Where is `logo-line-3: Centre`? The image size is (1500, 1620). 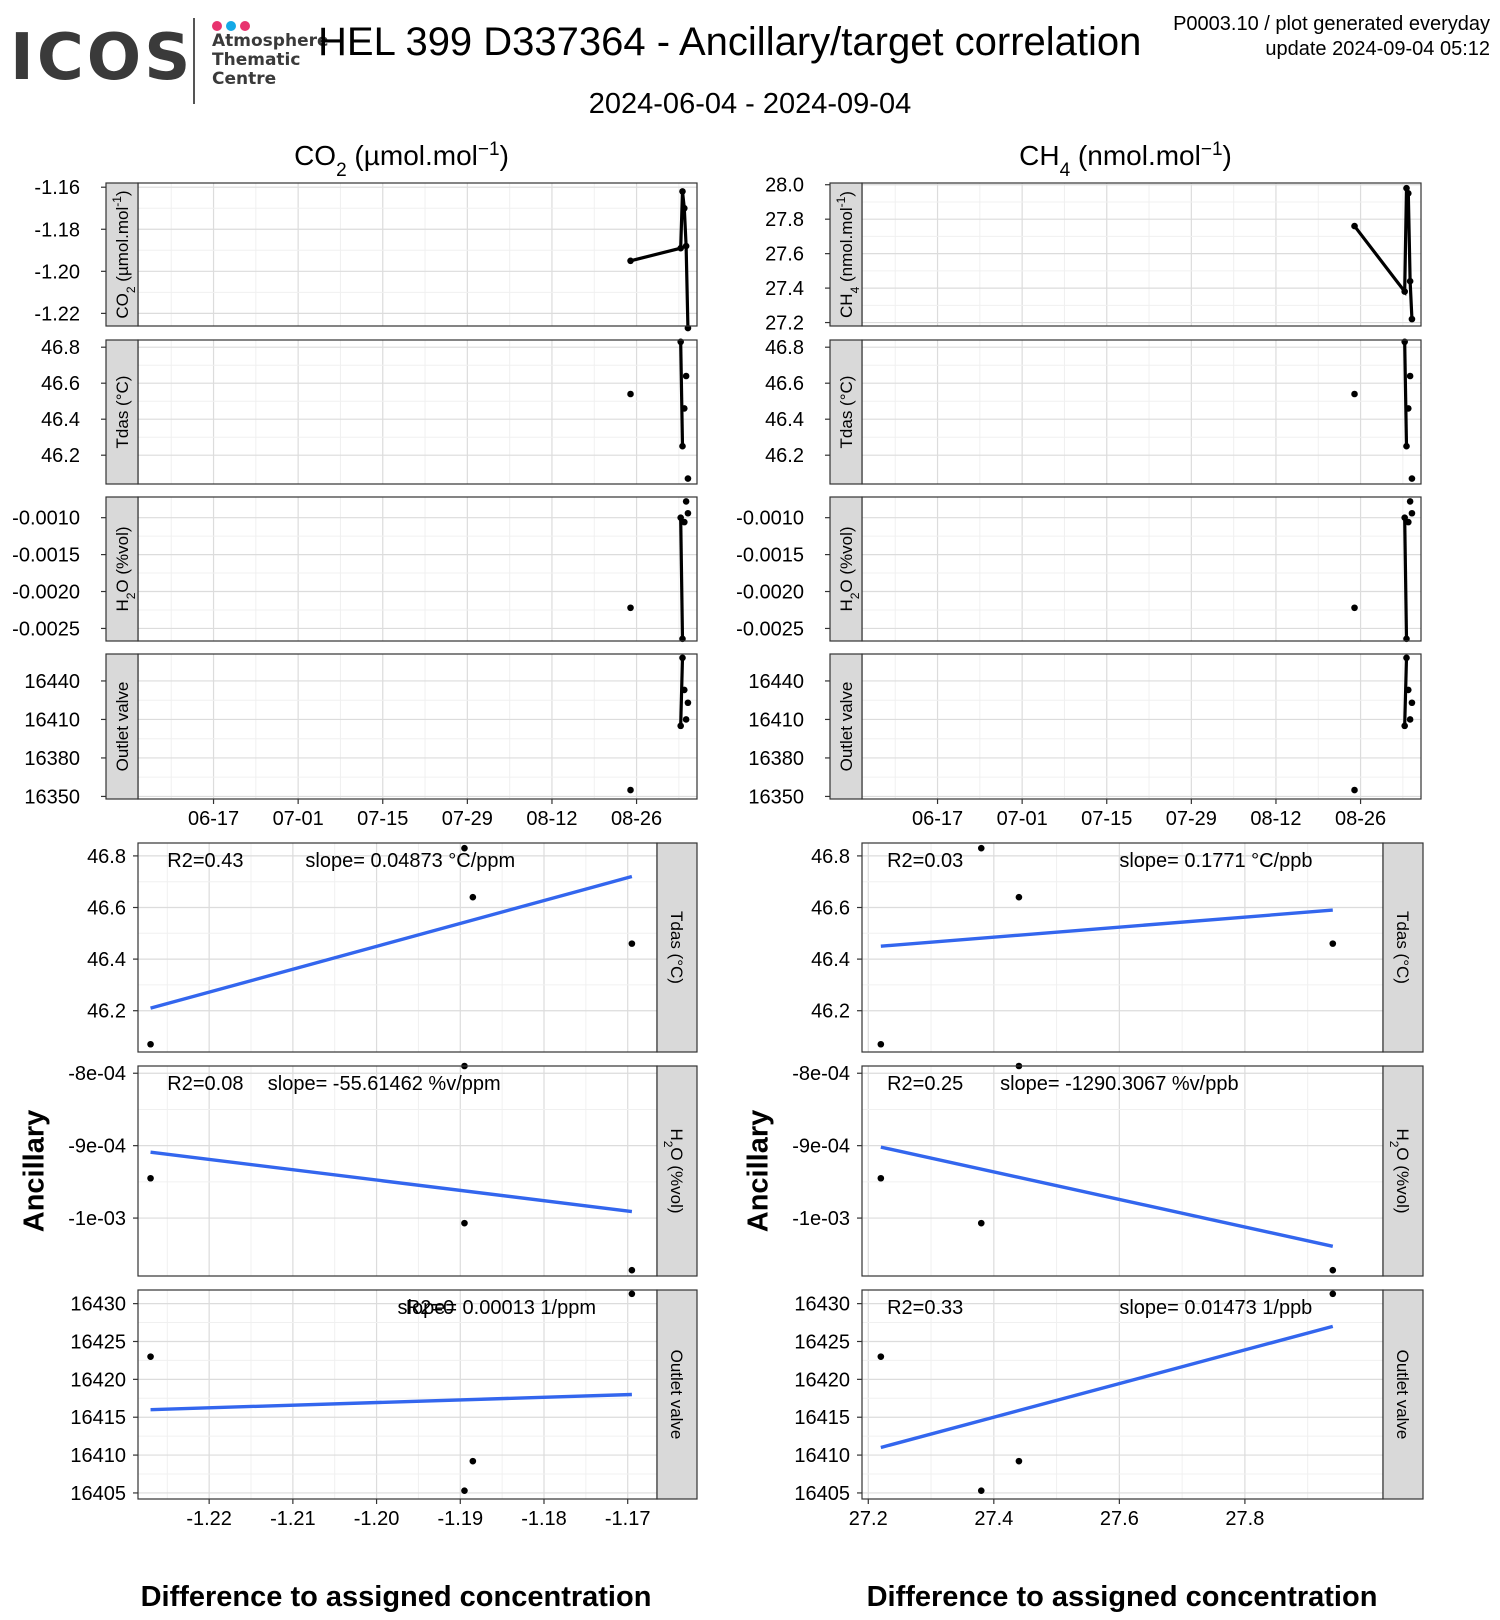
logo-line-3: Centre is located at coordinates (244, 79).